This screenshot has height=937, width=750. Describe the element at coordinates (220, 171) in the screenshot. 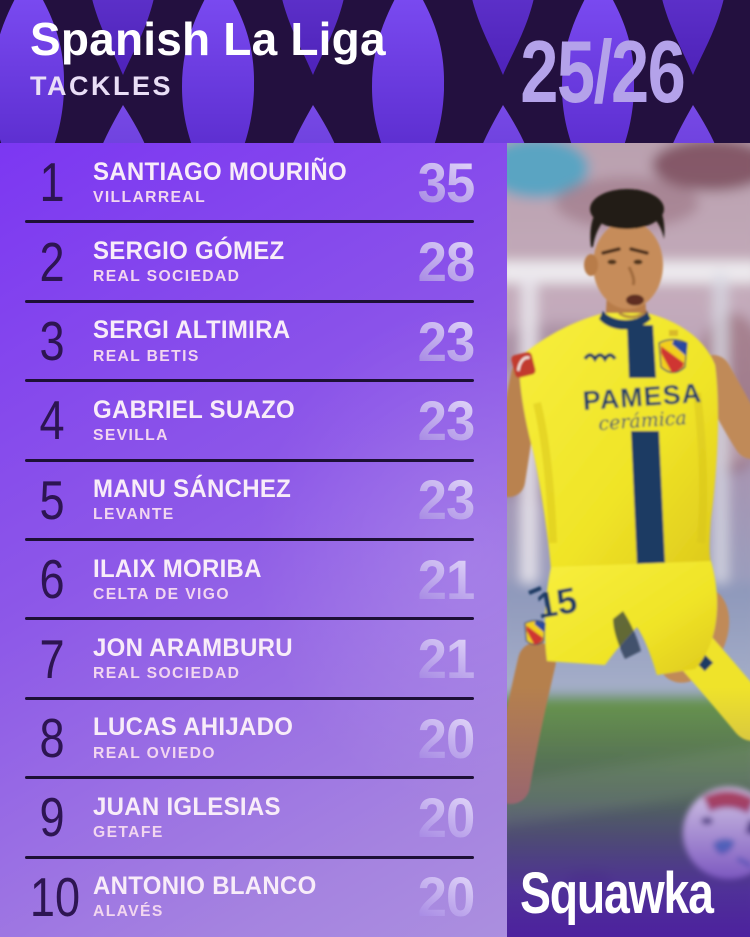

I see `player-name: SANTIAGO MOURIÑO` at that location.